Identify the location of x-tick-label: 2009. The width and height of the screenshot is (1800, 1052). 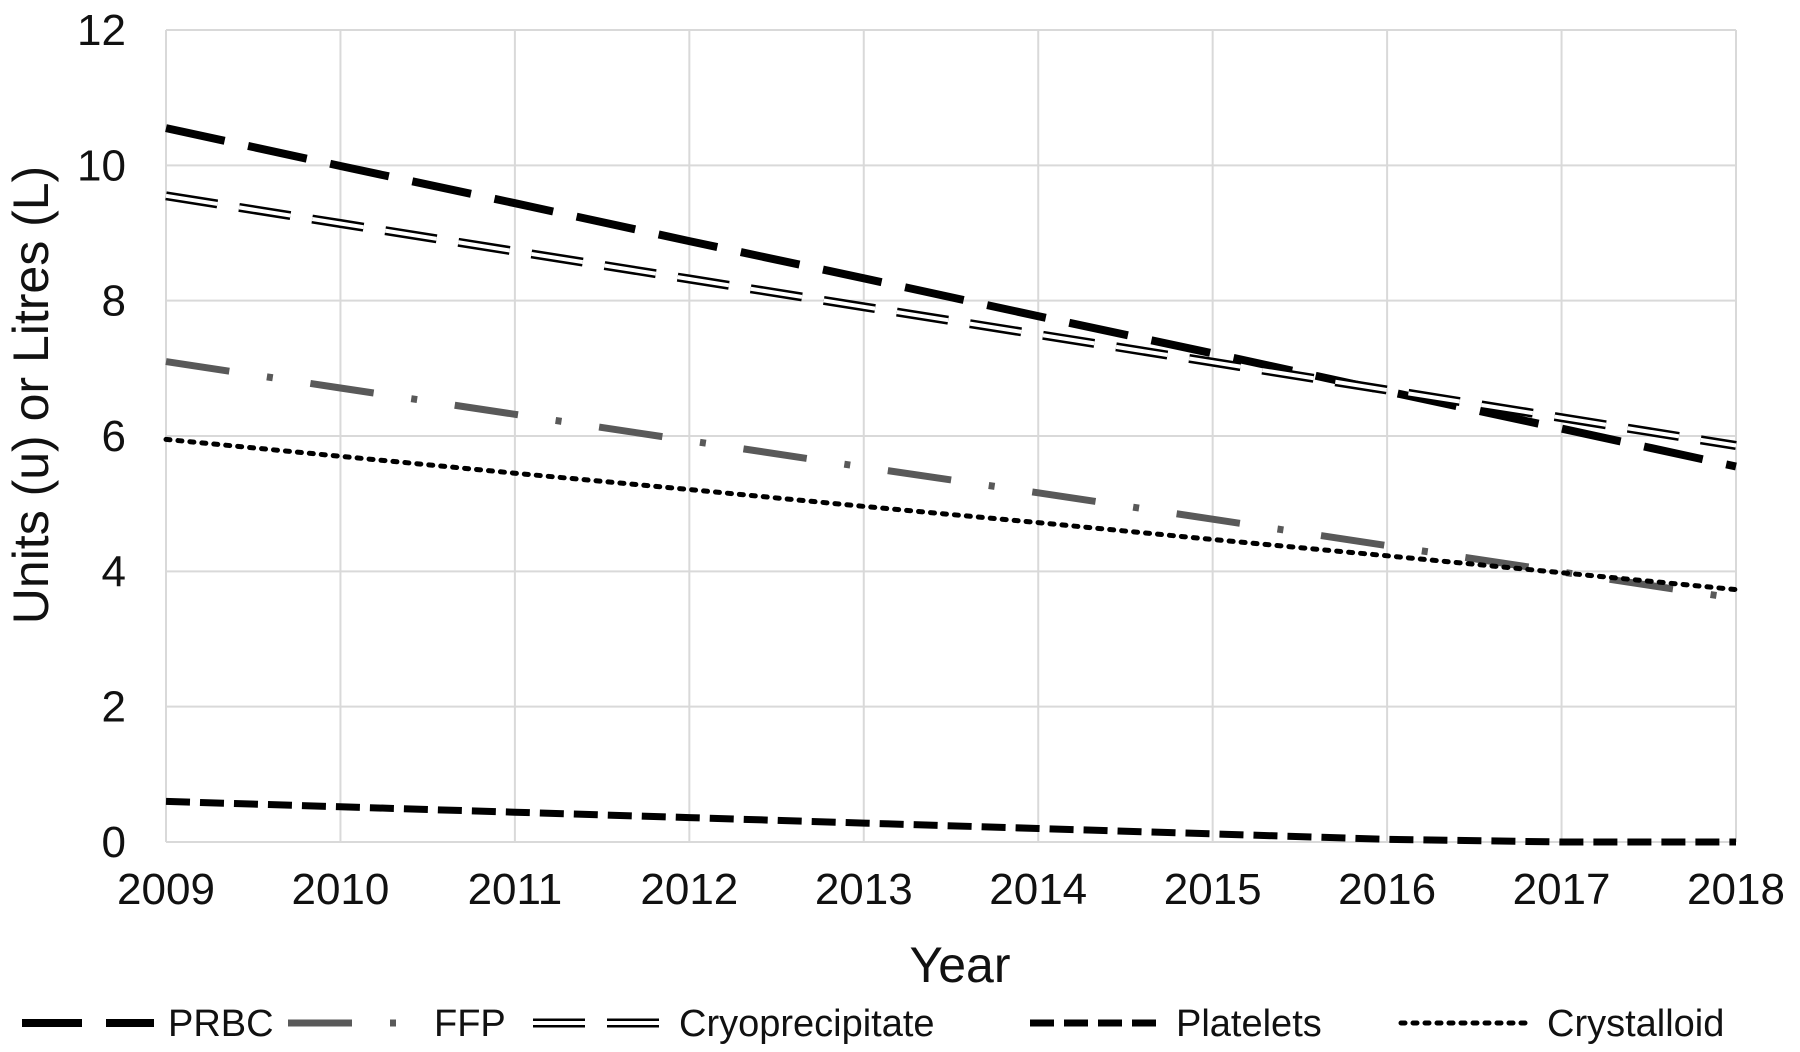
(166, 889).